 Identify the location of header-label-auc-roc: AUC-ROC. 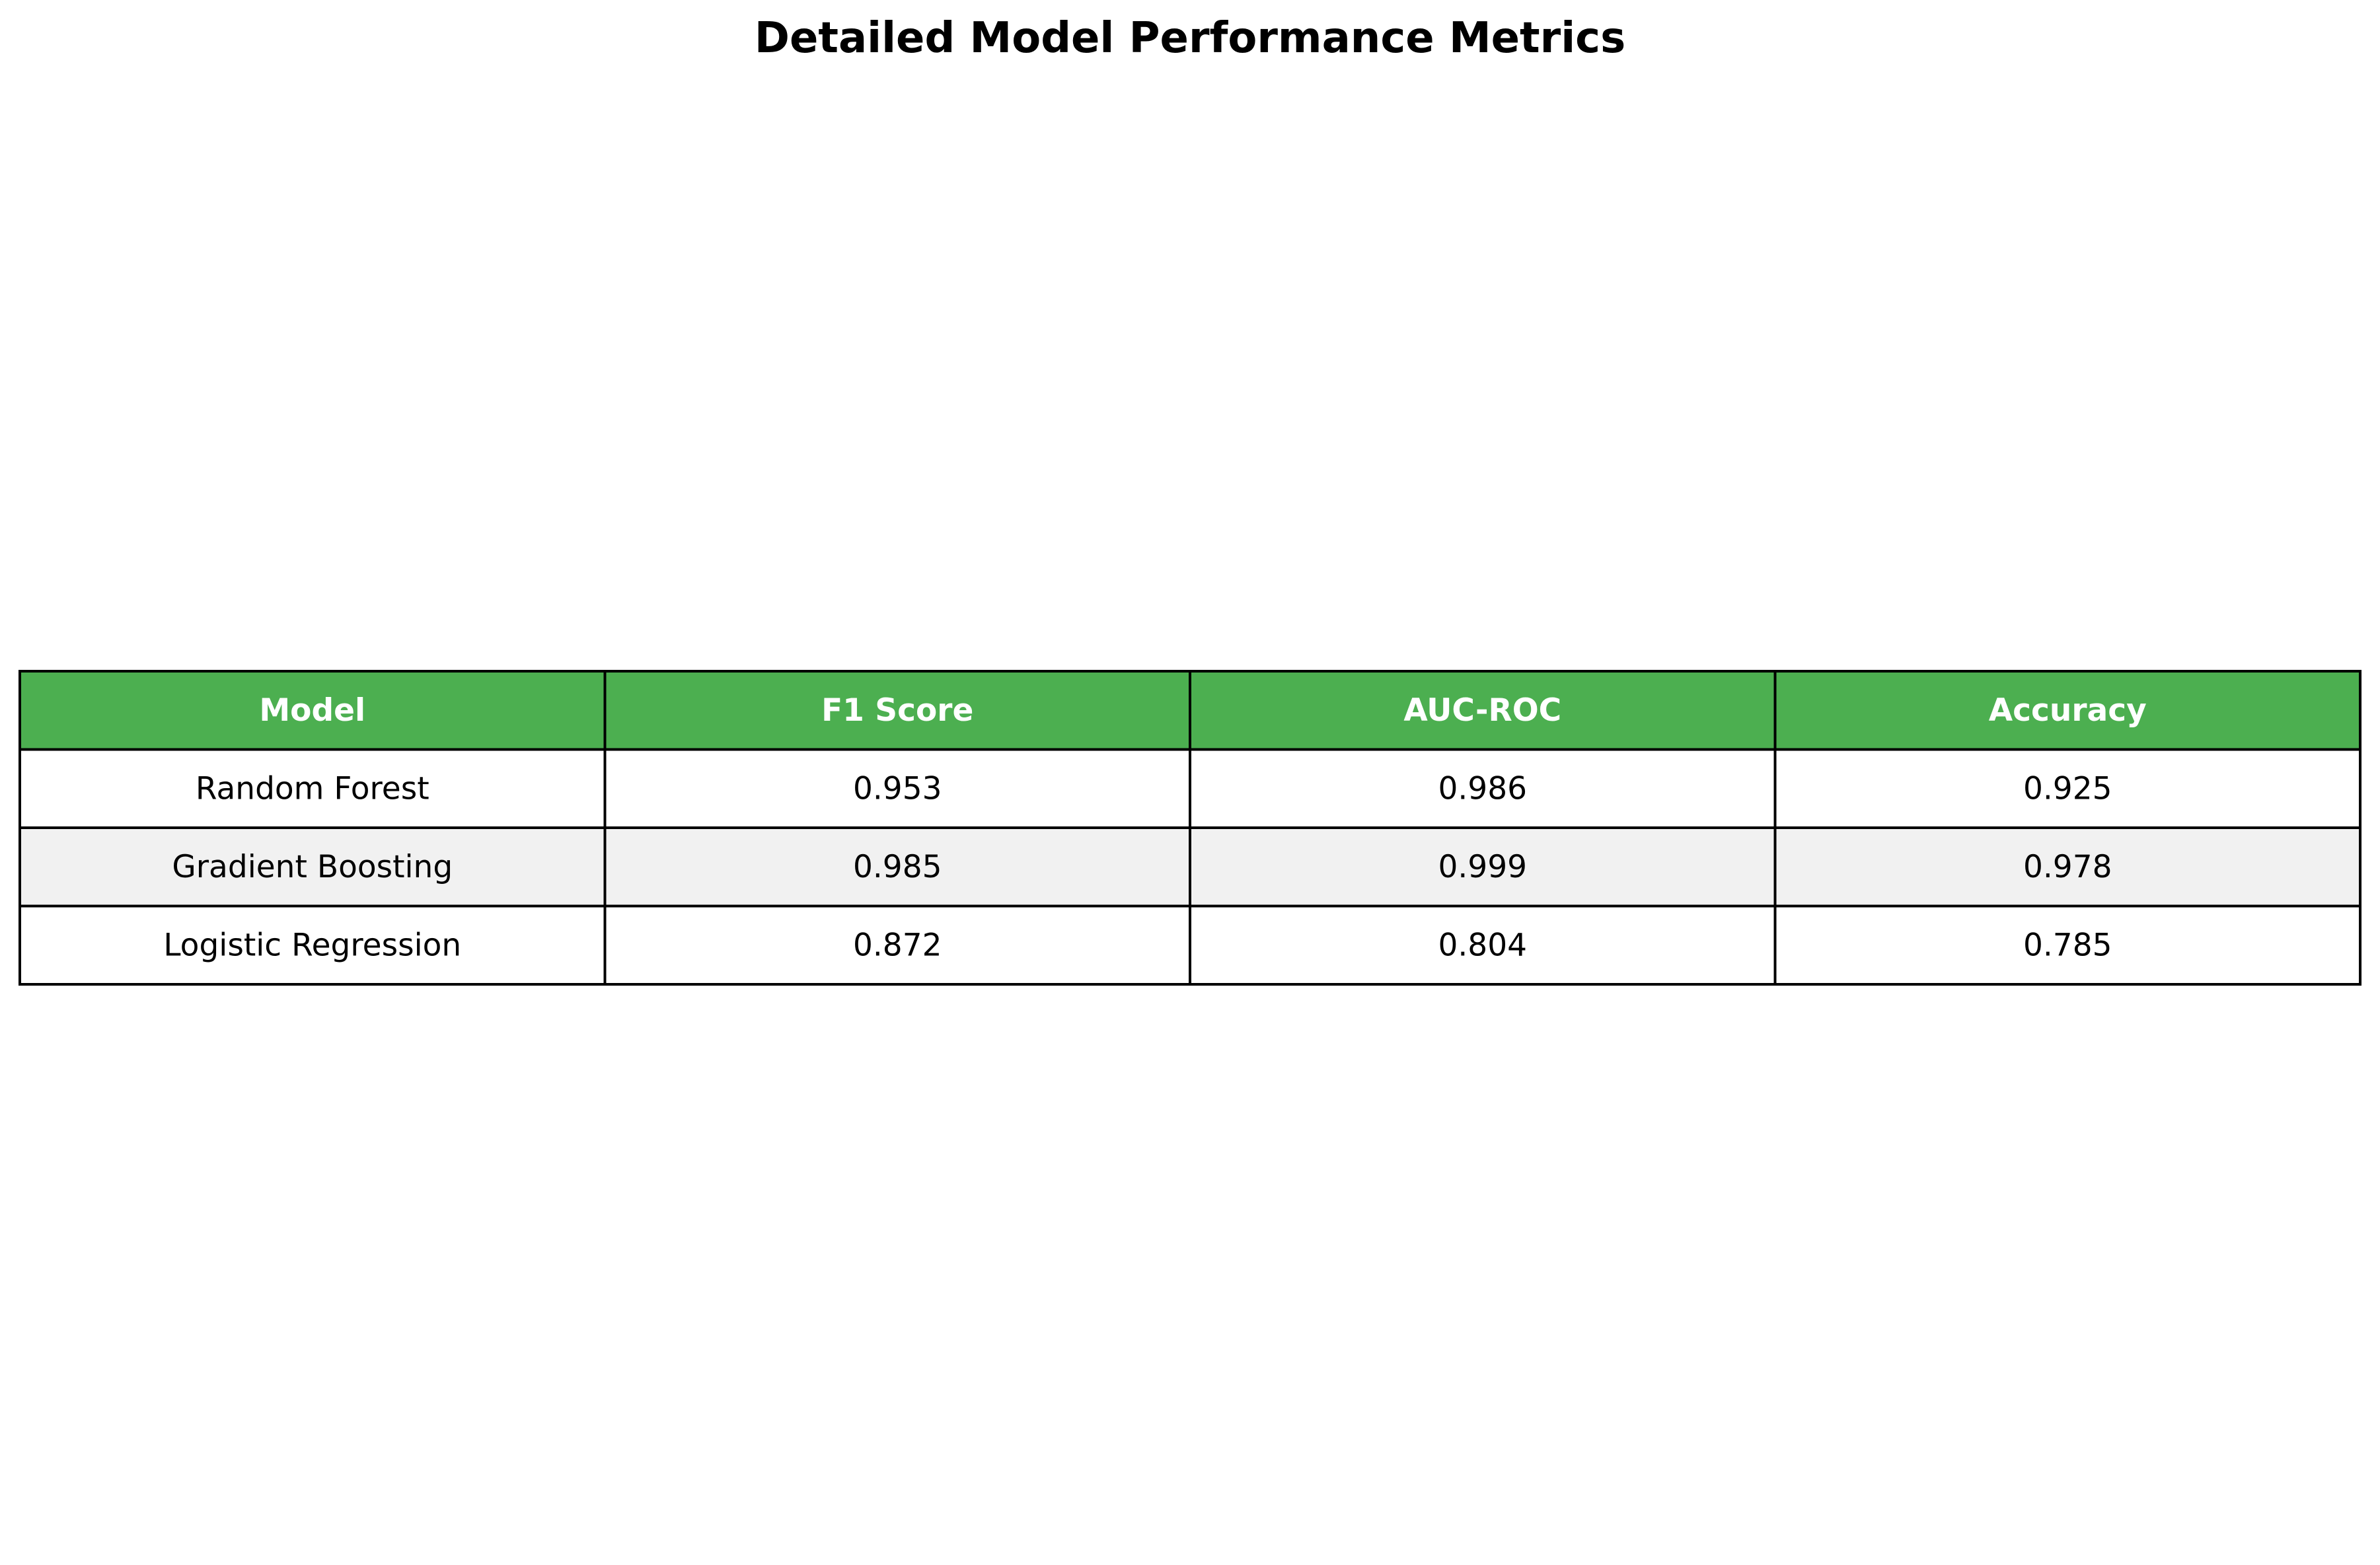
(1482, 710).